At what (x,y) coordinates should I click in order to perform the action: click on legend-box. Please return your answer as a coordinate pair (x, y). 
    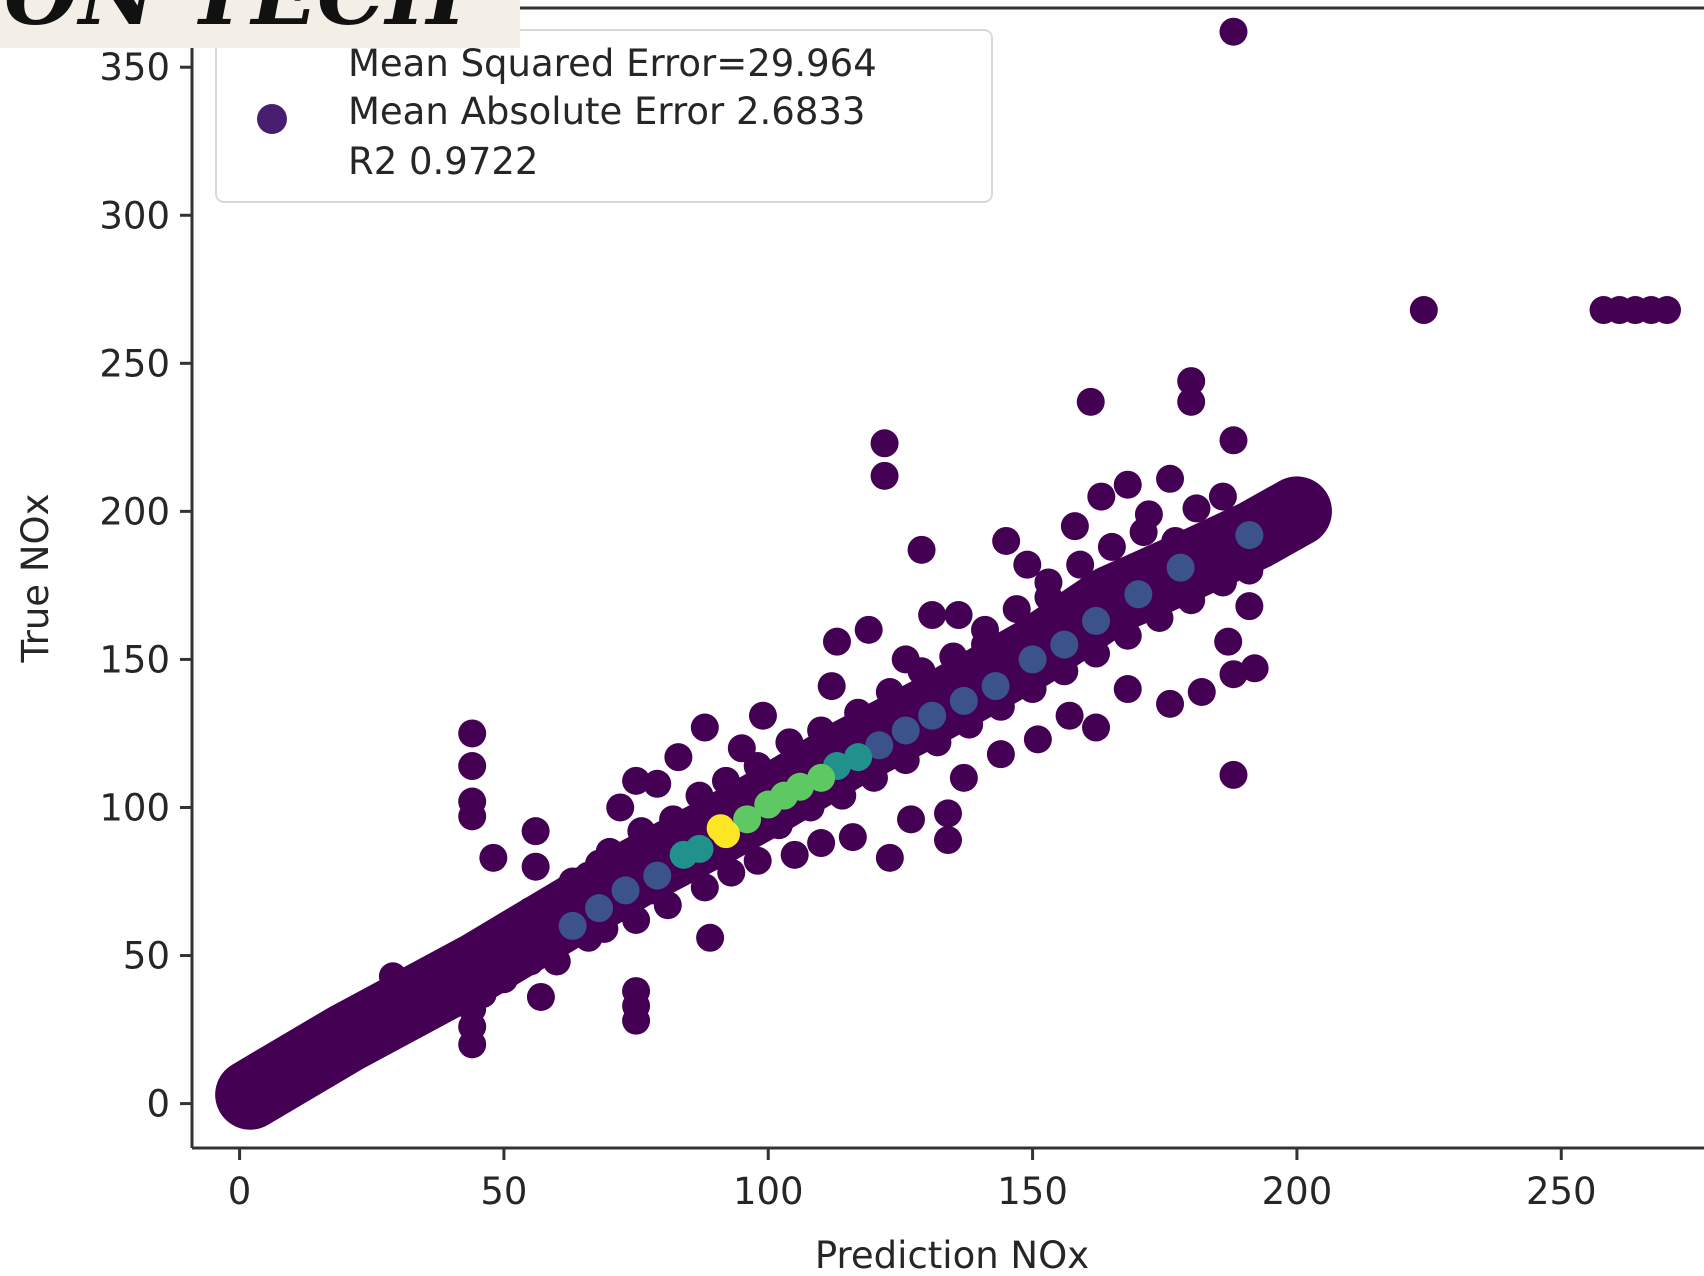
    Looking at the image, I should click on (604, 116).